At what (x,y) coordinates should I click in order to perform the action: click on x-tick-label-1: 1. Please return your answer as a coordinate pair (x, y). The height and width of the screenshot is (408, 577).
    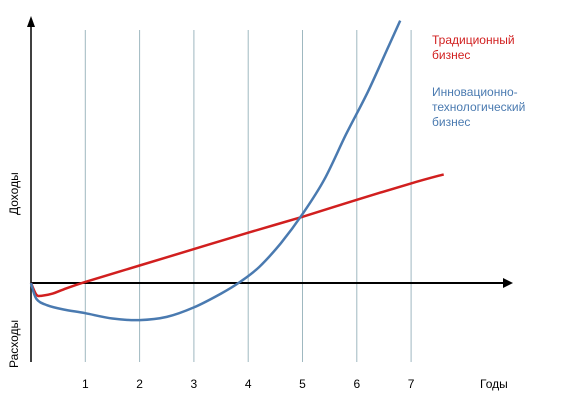
    Looking at the image, I should click on (85, 384).